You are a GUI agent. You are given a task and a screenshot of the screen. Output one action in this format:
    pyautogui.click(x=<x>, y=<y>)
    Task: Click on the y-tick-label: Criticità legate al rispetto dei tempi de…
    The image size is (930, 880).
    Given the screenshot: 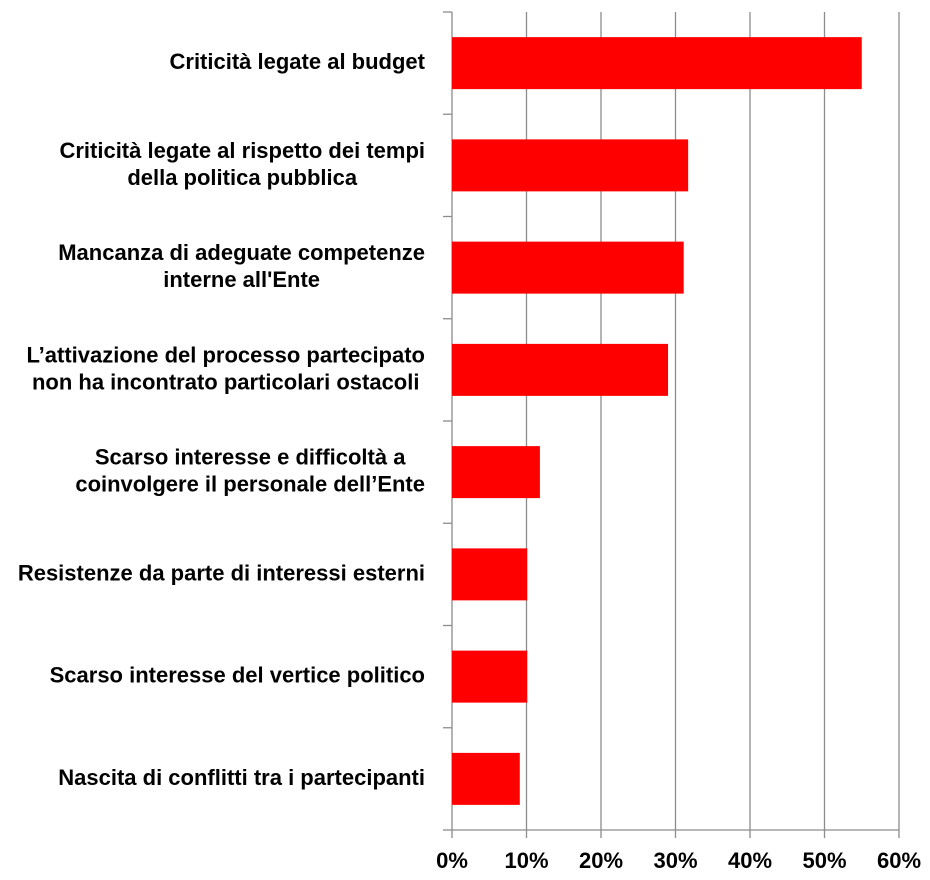 What is the action you would take?
    pyautogui.click(x=242, y=164)
    